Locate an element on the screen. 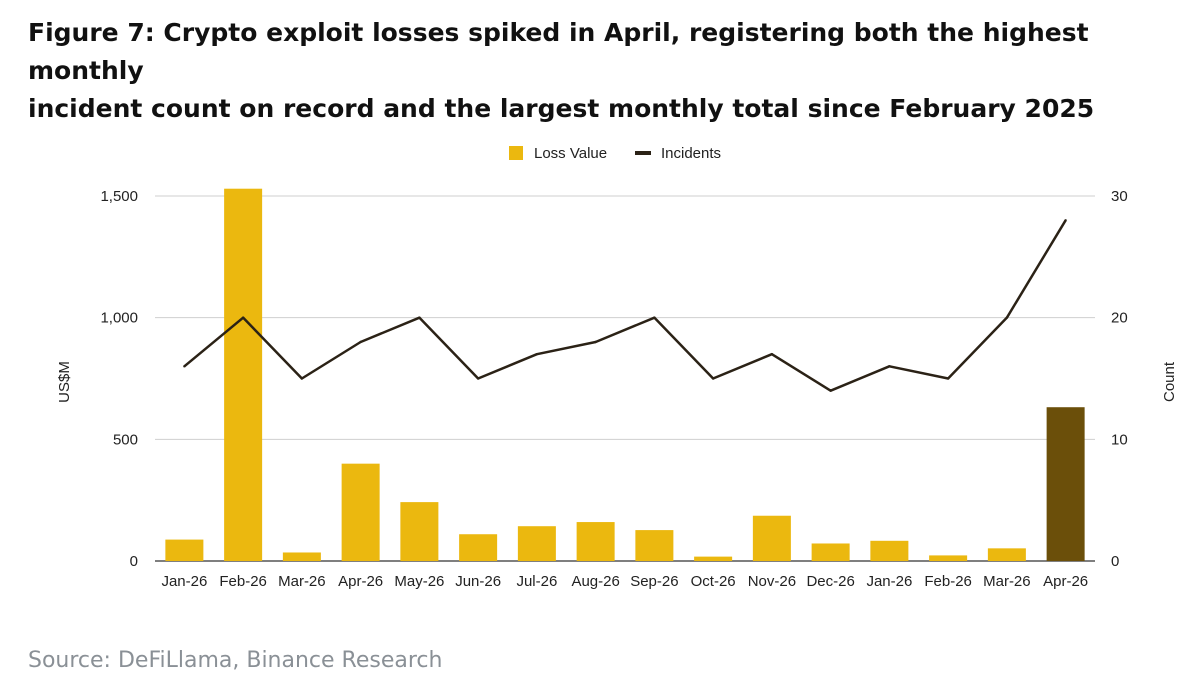 The height and width of the screenshot is (679, 1200). y-tick-label: 500 is located at coordinates (125, 439).